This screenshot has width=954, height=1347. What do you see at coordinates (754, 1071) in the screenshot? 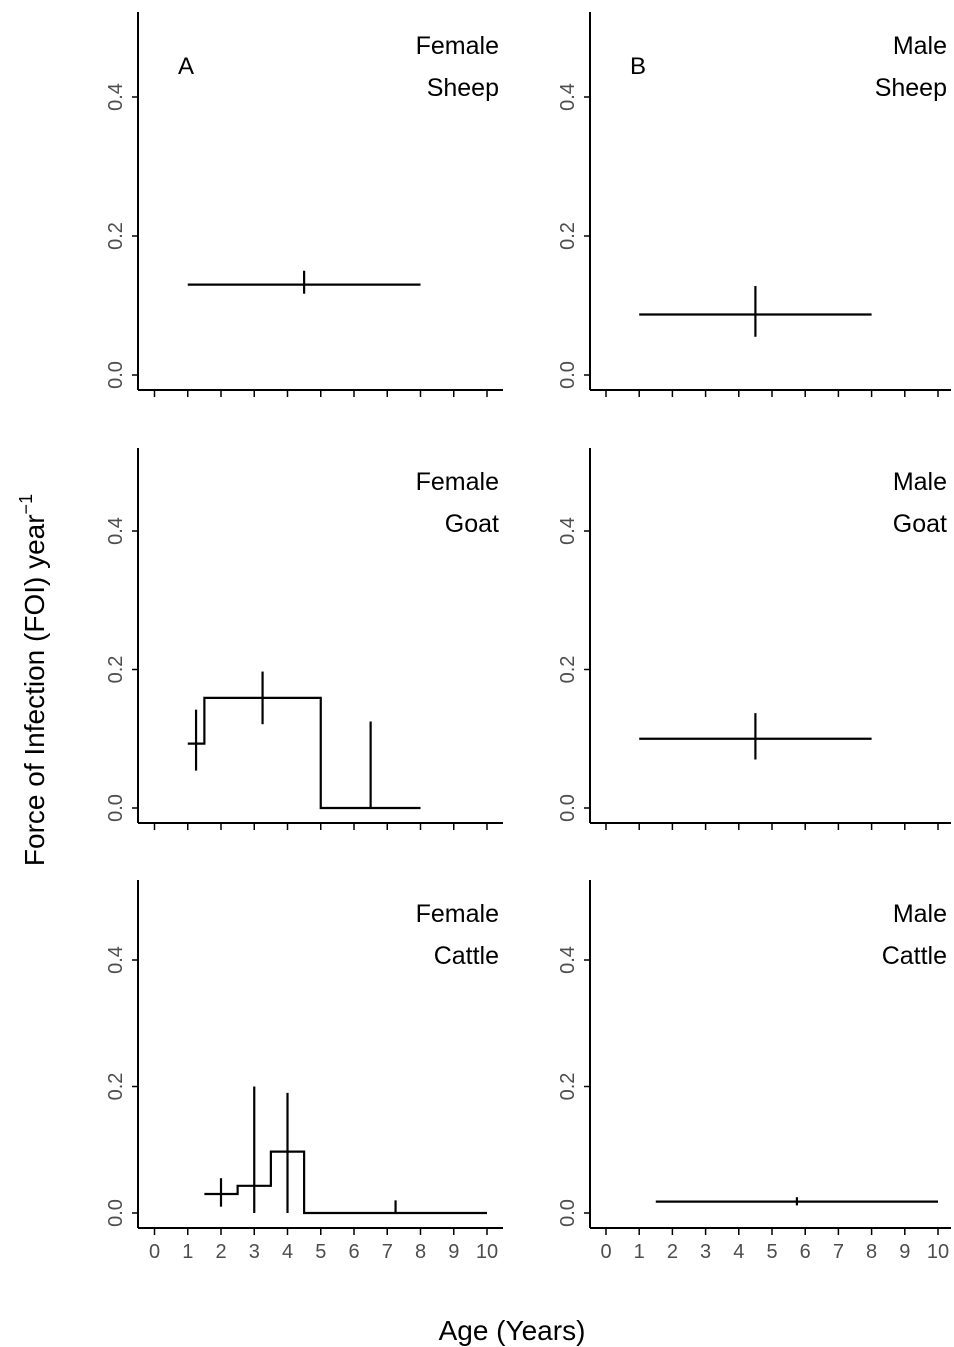
I see `panel-6: 0.0 0.2 0.4 0 1 2 3 4 5 6 7 8 9 10 Male Cattle` at bounding box center [754, 1071].